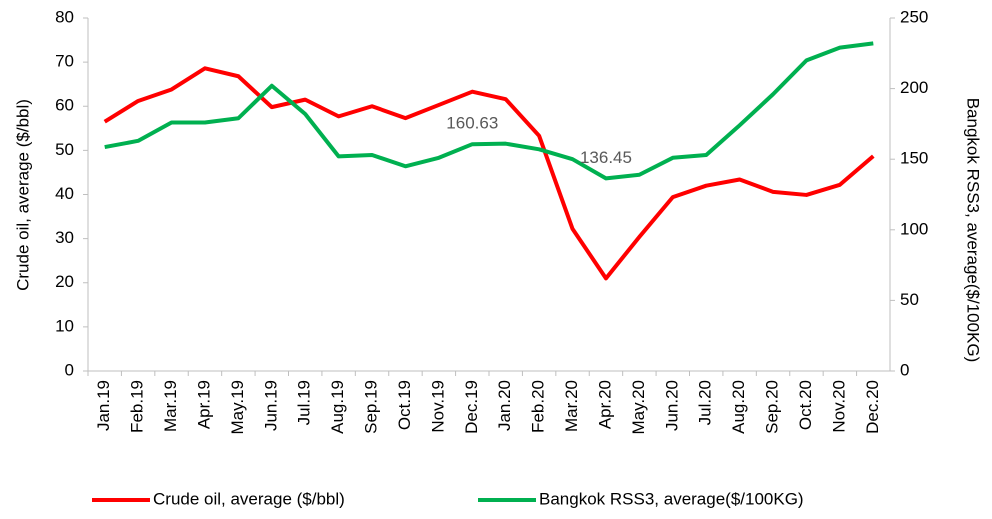  I want to click on y2-tick-label: 0, so click(904, 369).